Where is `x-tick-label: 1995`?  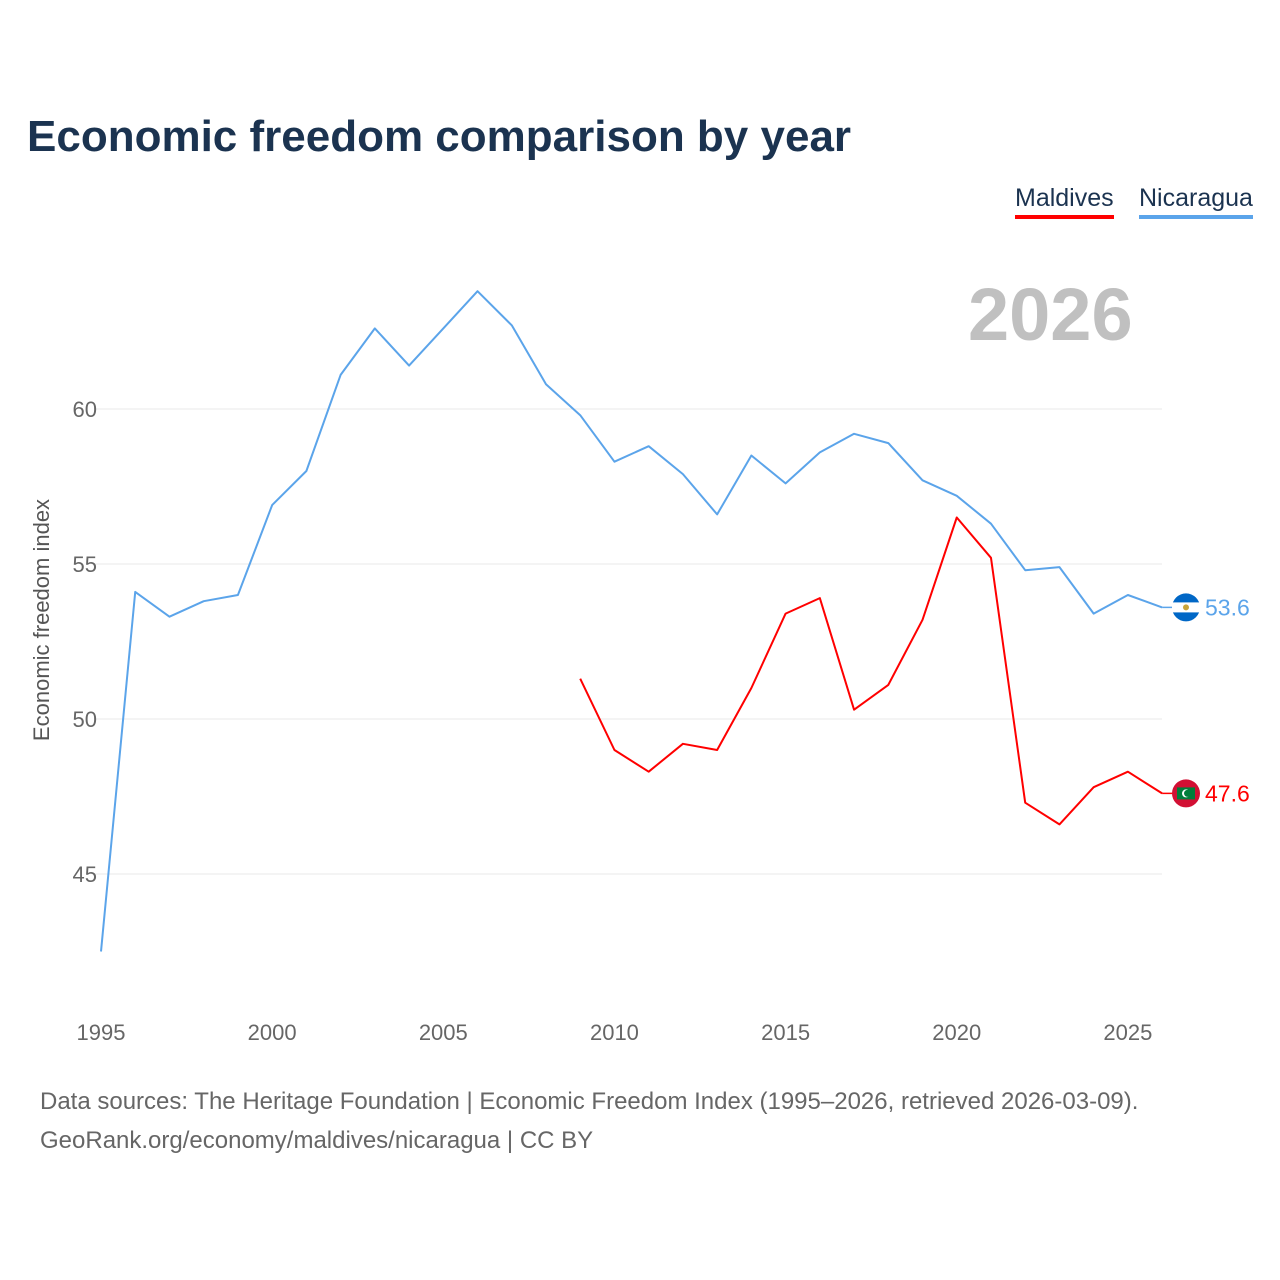
x-tick-label: 1995 is located at coordinates (101, 1032).